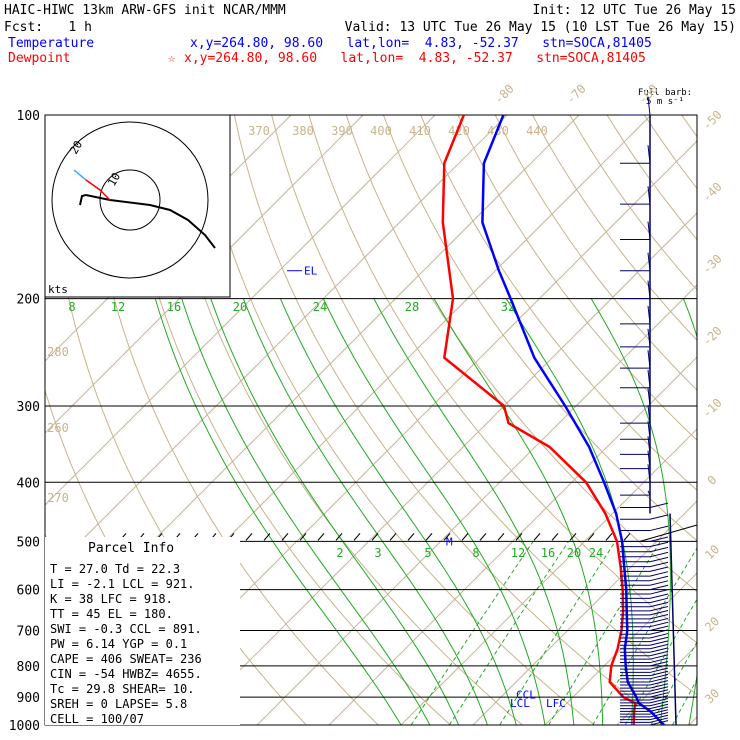 The width and height of the screenshot is (740, 740). Describe the element at coordinates (342, 131) in the screenshot. I see `theta-label: 390` at that location.